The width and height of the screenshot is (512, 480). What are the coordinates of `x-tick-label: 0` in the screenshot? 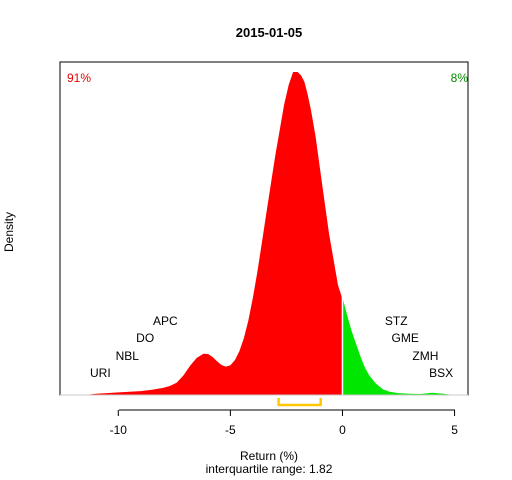 It's located at (342, 430).